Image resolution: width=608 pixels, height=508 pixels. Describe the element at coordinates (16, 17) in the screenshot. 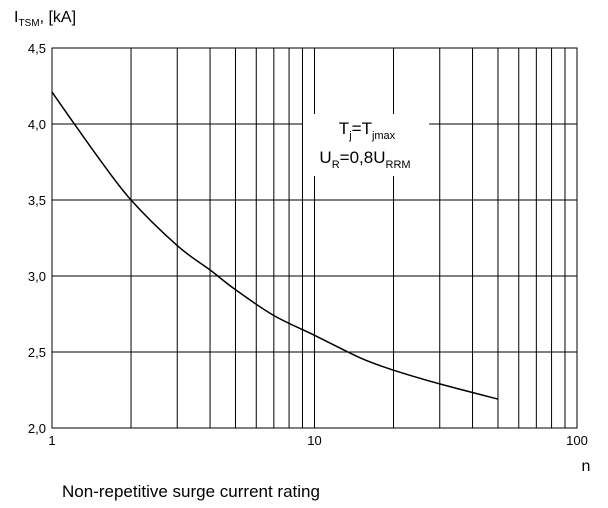

I see `y-axis-symbol: I` at that location.